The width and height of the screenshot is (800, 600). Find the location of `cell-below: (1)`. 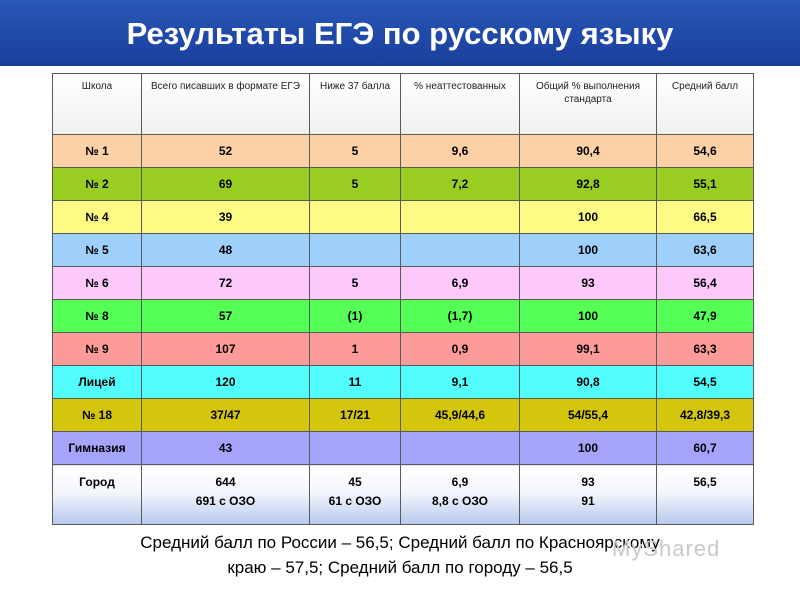

cell-below: (1) is located at coordinates (355, 316).